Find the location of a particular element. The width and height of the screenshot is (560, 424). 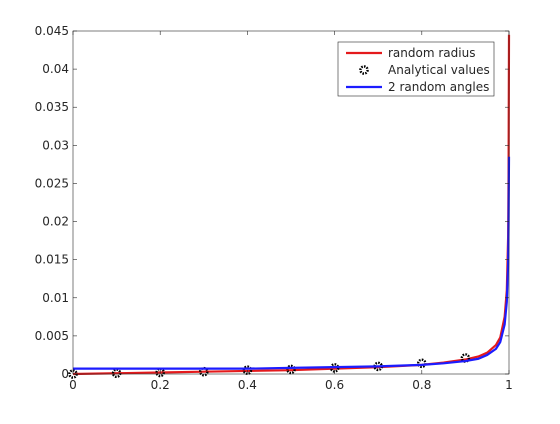

y-tick-label: 0.035 is located at coordinates (52, 107).